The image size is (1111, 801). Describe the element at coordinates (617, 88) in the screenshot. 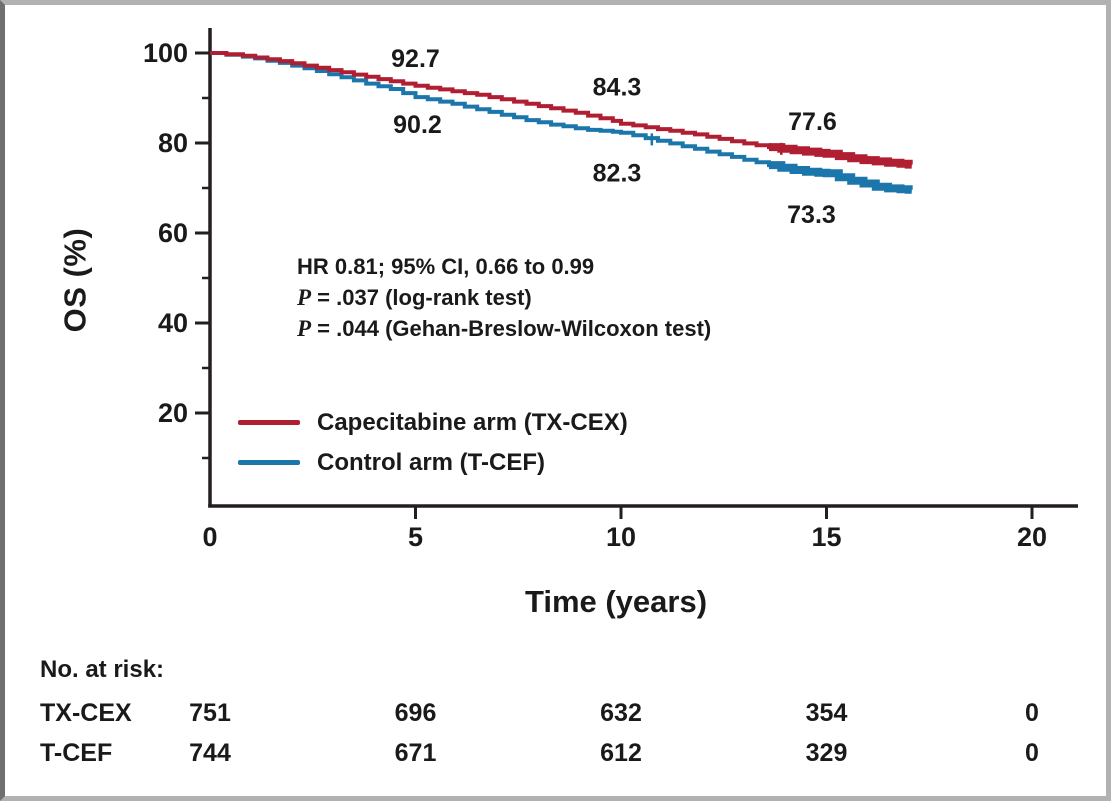

I see `survival-annotation: 84.3` at that location.